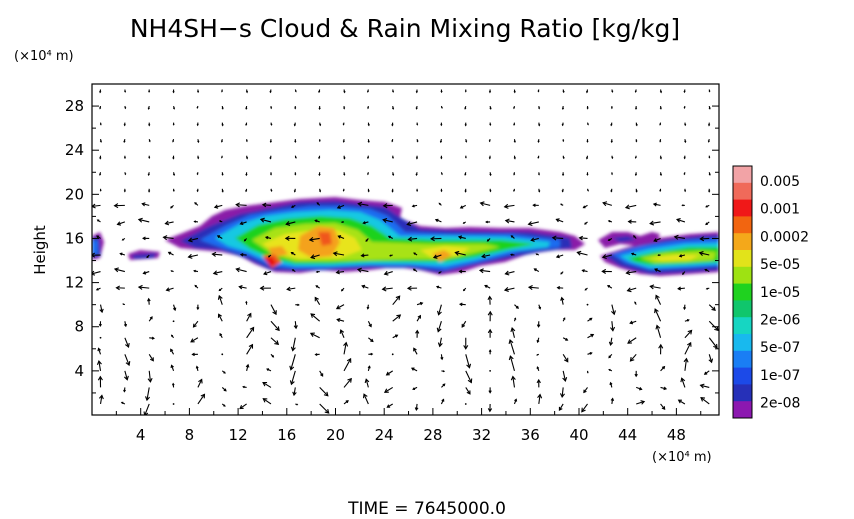 This screenshot has width=854, height=519. I want to click on wind-dot, so click(587, 304).